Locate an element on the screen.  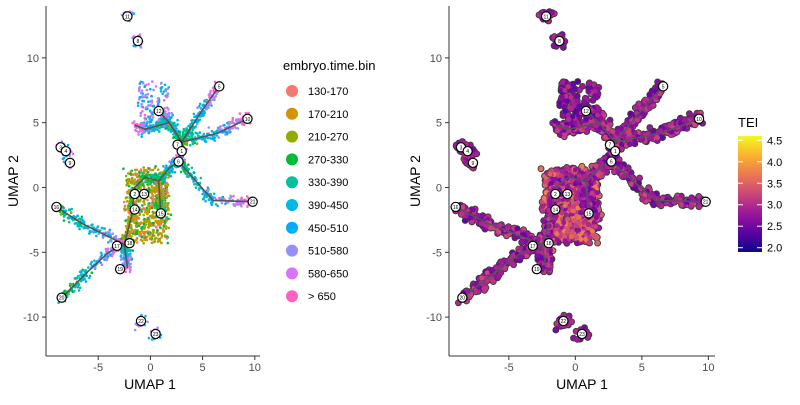
legend-label: 390-450 is located at coordinates (328, 206).